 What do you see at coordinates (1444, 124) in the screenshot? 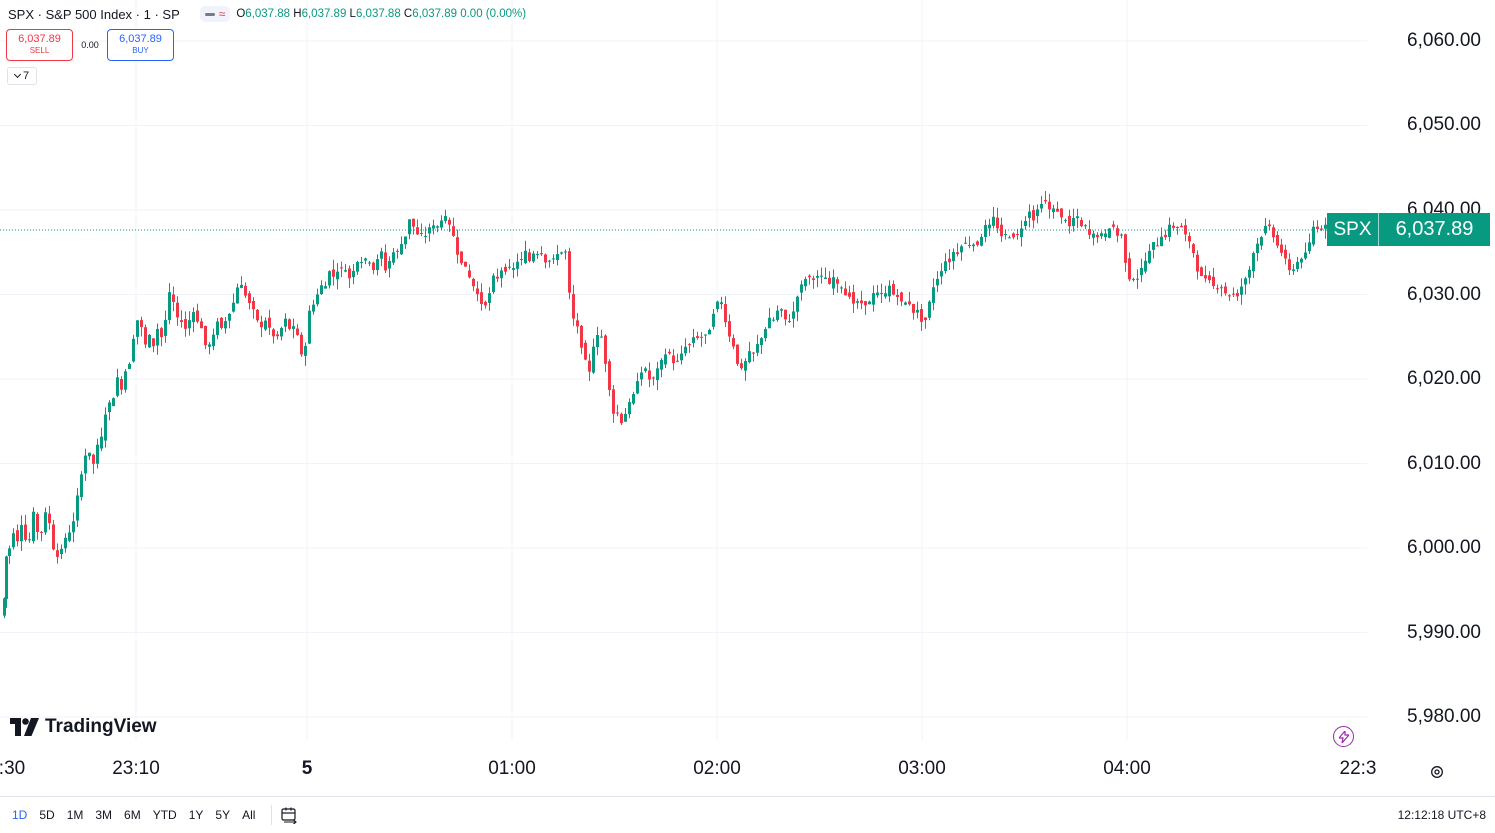
I see `price-axis-label: 6,050.00` at bounding box center [1444, 124].